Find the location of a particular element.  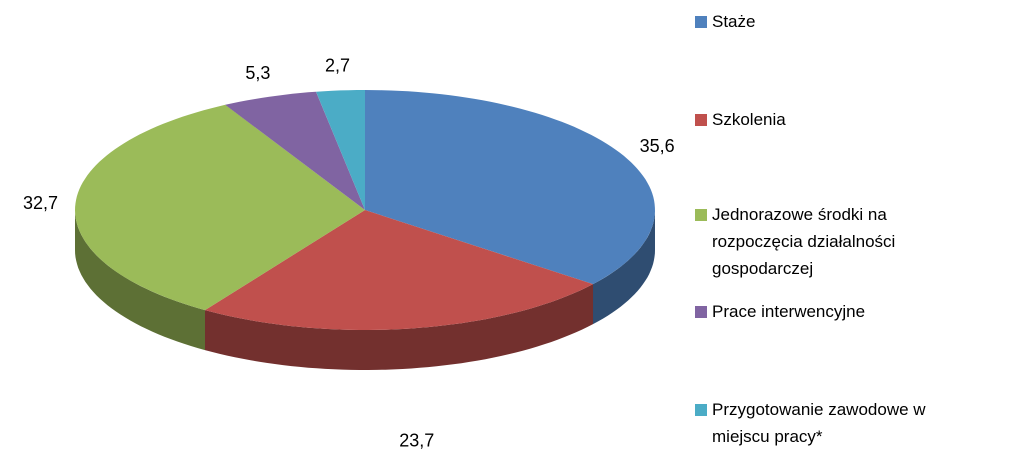

data-label: 2,7 is located at coordinates (337, 65).